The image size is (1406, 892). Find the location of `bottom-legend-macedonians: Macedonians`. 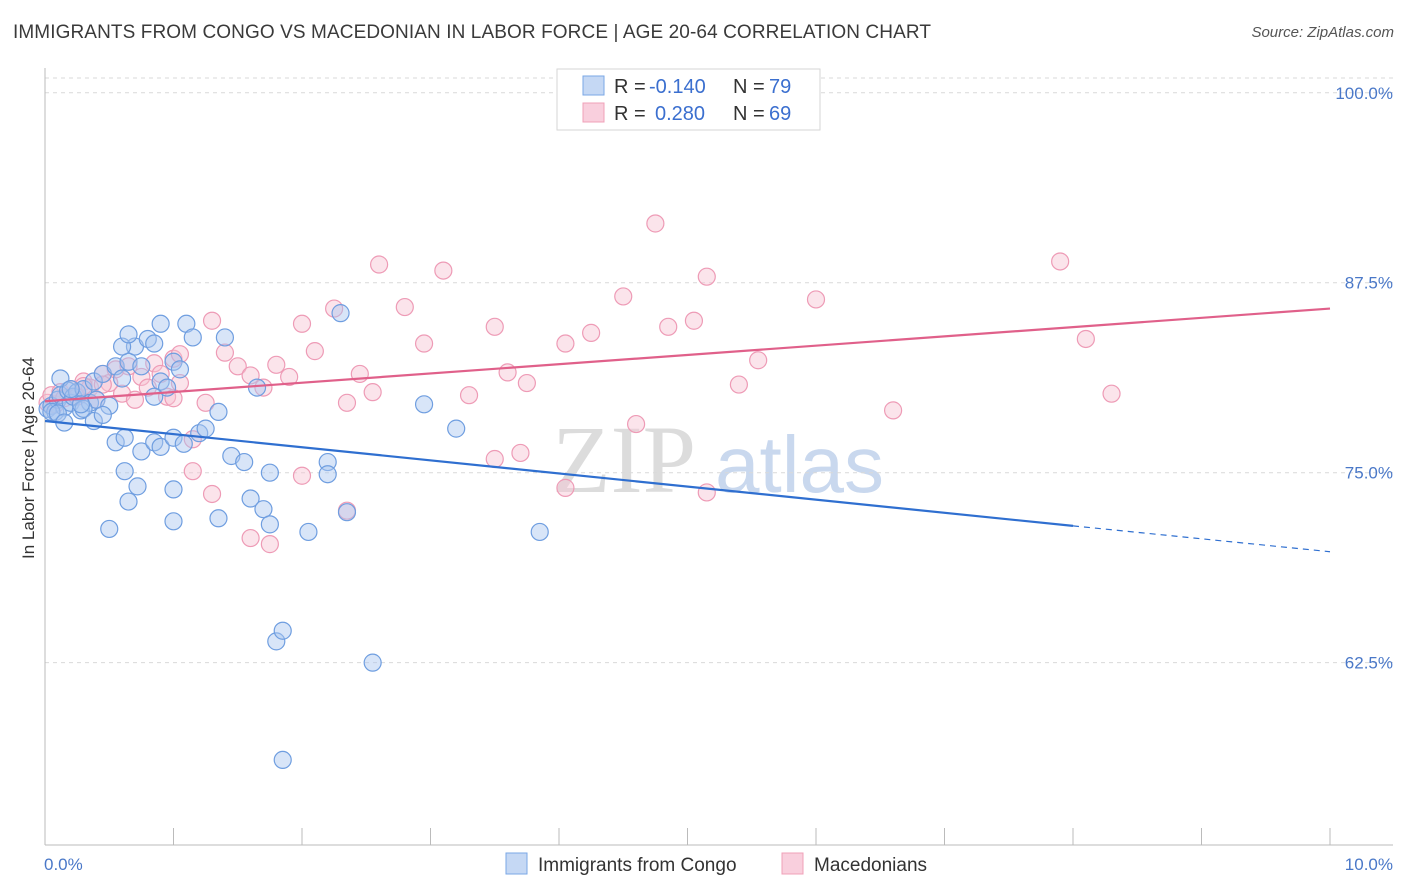

bottom-legend-macedonians: Macedonians is located at coordinates (870, 865).